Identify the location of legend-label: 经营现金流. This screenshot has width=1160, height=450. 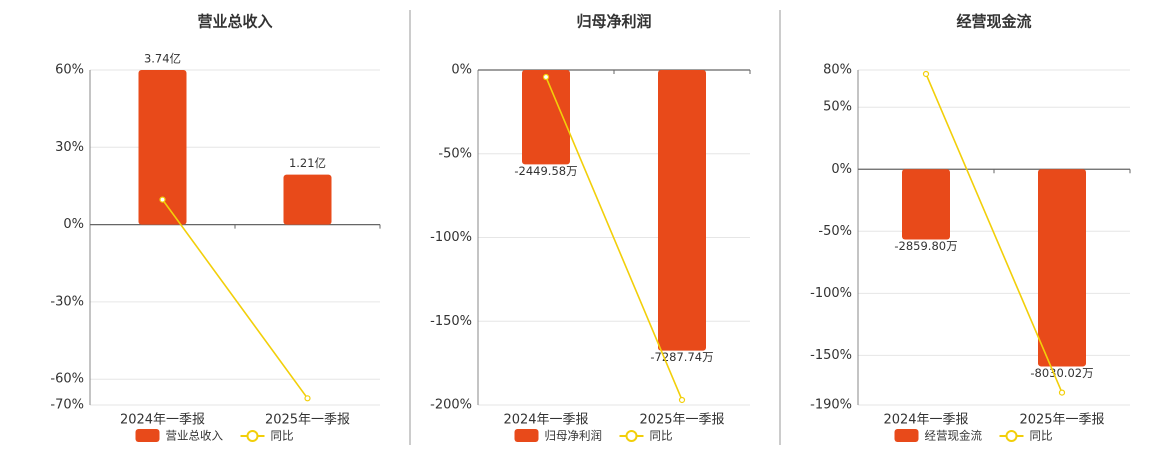
(954, 436).